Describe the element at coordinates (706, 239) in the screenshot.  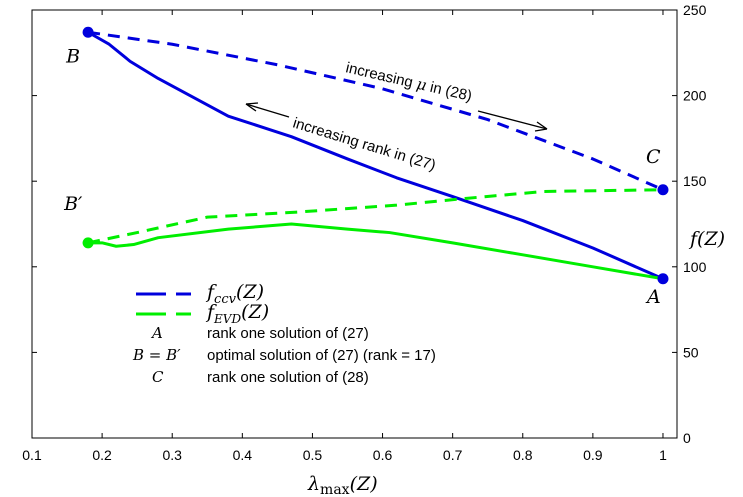
I see `y-axis-label: f(Z)` at that location.